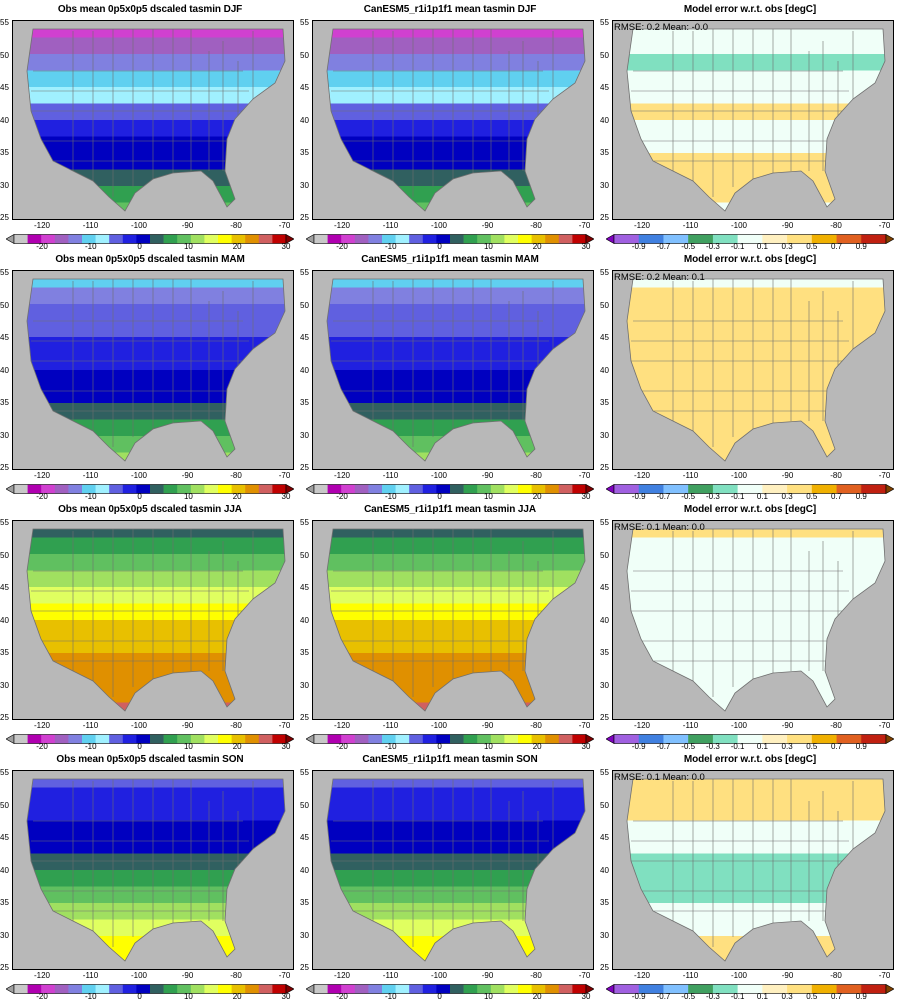 The image size is (900, 1001). What do you see at coordinates (659, 277) in the screenshot?
I see `error-stats: RMSE: 0.2 Mean: 0.1` at bounding box center [659, 277].